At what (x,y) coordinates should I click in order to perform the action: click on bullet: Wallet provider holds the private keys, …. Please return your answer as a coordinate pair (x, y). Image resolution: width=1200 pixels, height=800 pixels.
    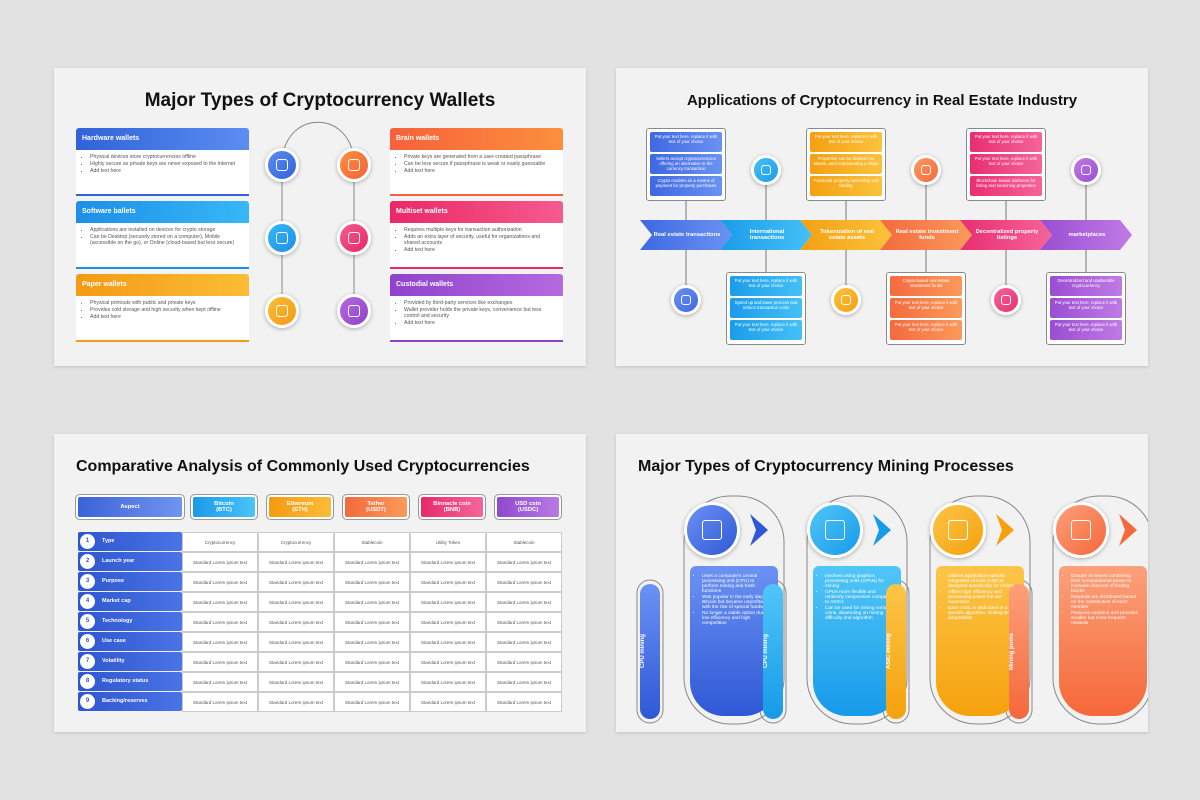
    Looking at the image, I should click on (480, 313).